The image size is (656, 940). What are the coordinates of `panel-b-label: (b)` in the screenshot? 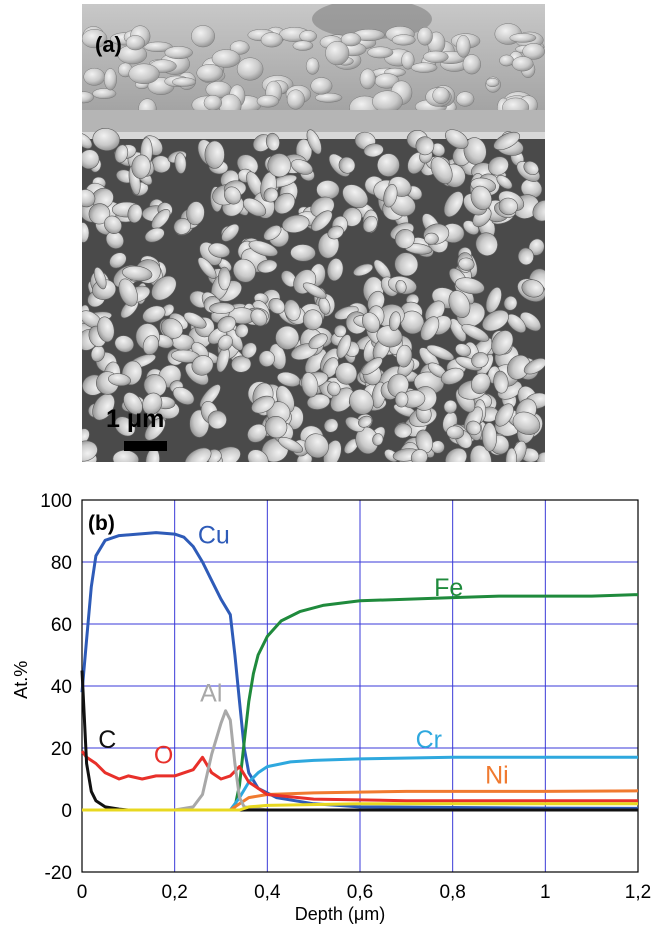 It's located at (101, 523).